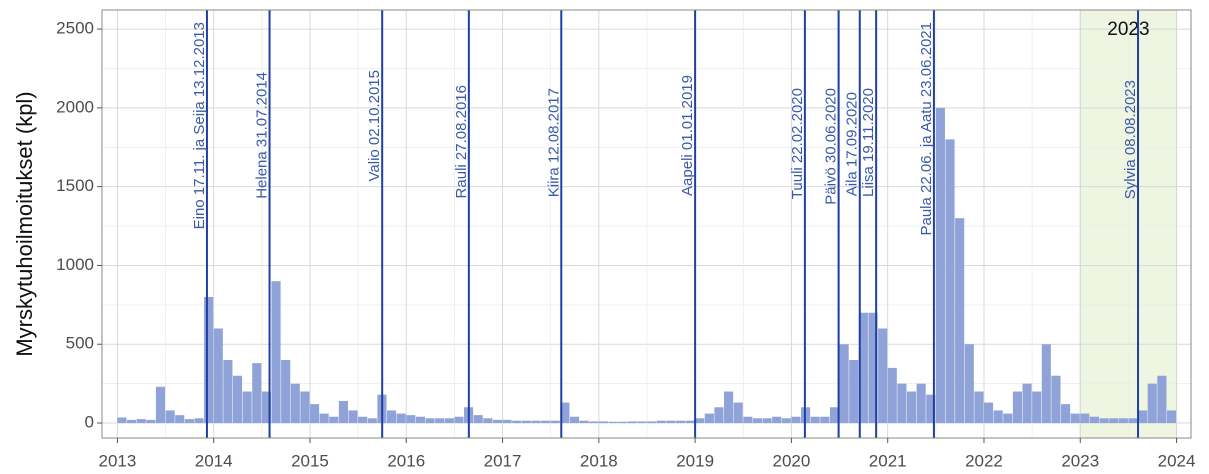 The height and width of the screenshot is (474, 1209). What do you see at coordinates (75, 185) in the screenshot?
I see `y-tick-label: 1500` at bounding box center [75, 185].